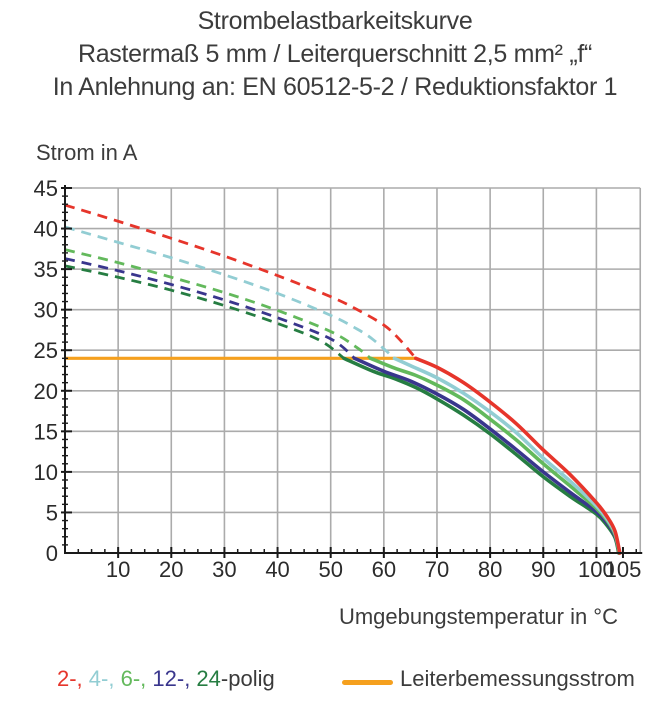 Image resolution: width=670 pixels, height=720 pixels. I want to click on x-tick-label-40: 40, so click(277, 569).